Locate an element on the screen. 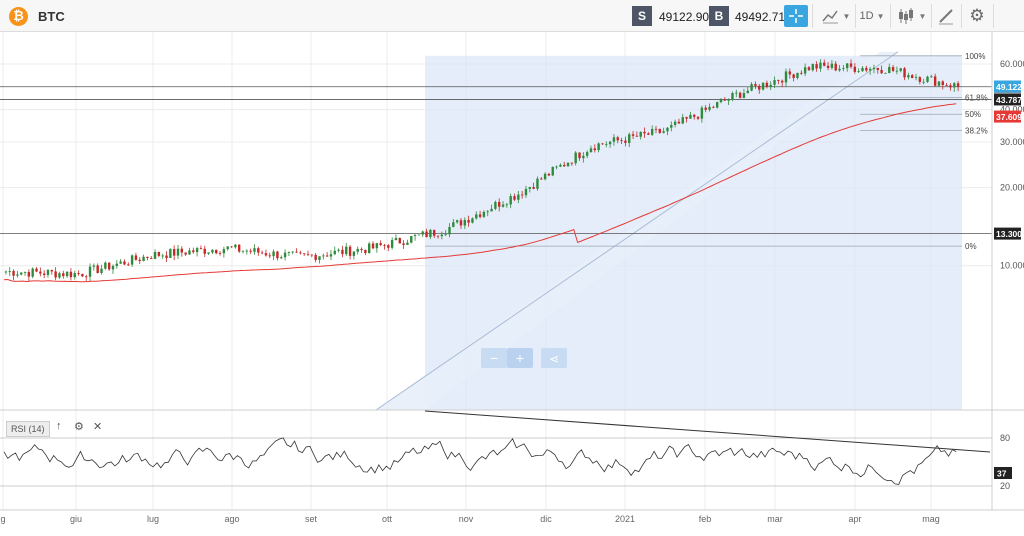  chart-type-button: ▼ is located at coordinates (835, 16).